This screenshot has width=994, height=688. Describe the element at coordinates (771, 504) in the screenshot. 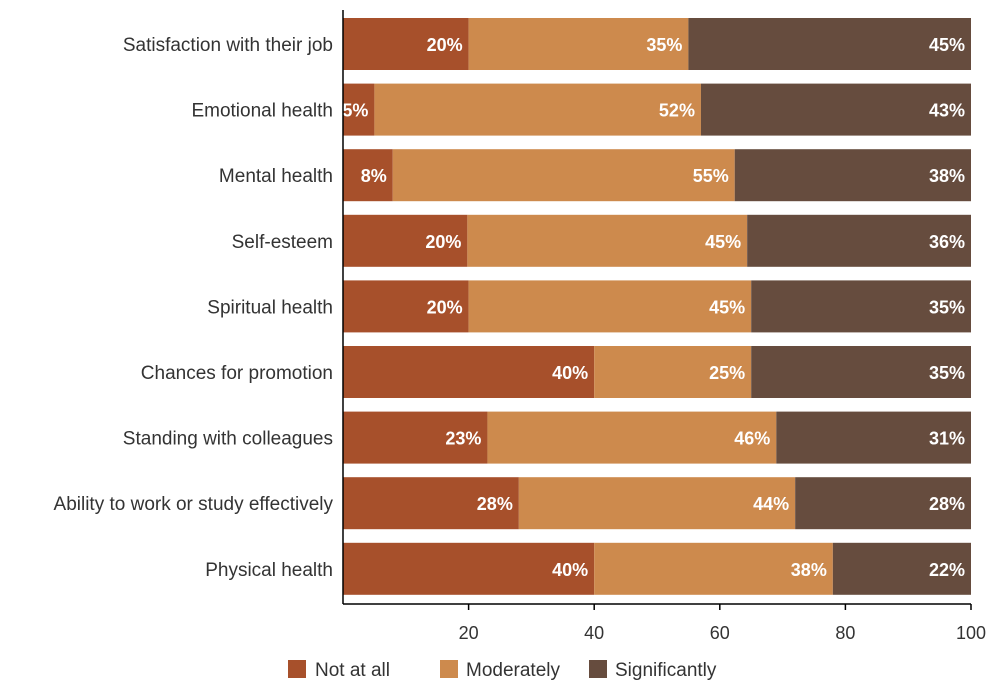

I see `value-label: 44%` at that location.